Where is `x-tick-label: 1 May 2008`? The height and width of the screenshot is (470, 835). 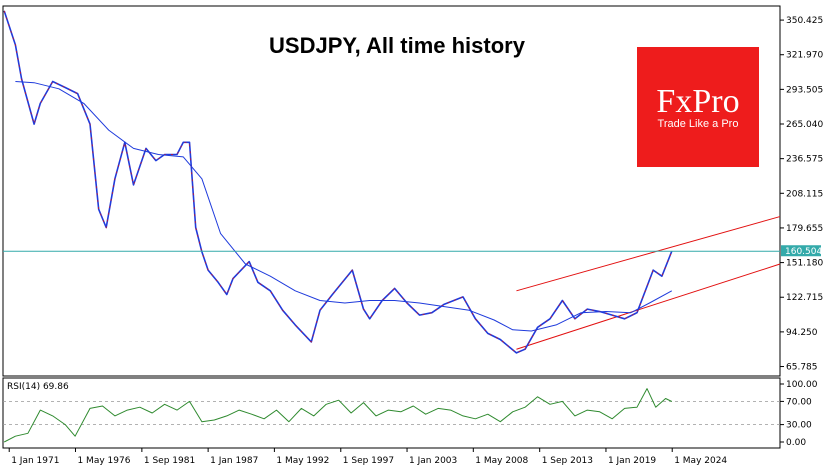 x-tick-label: 1 May 2008 is located at coordinates (501, 461).